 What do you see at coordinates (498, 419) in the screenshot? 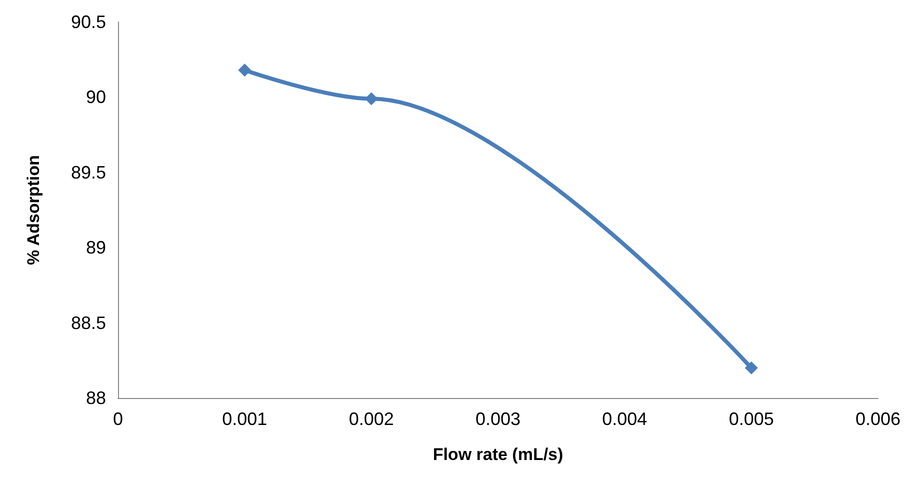
I see `x-tick-label: 0.003` at bounding box center [498, 419].